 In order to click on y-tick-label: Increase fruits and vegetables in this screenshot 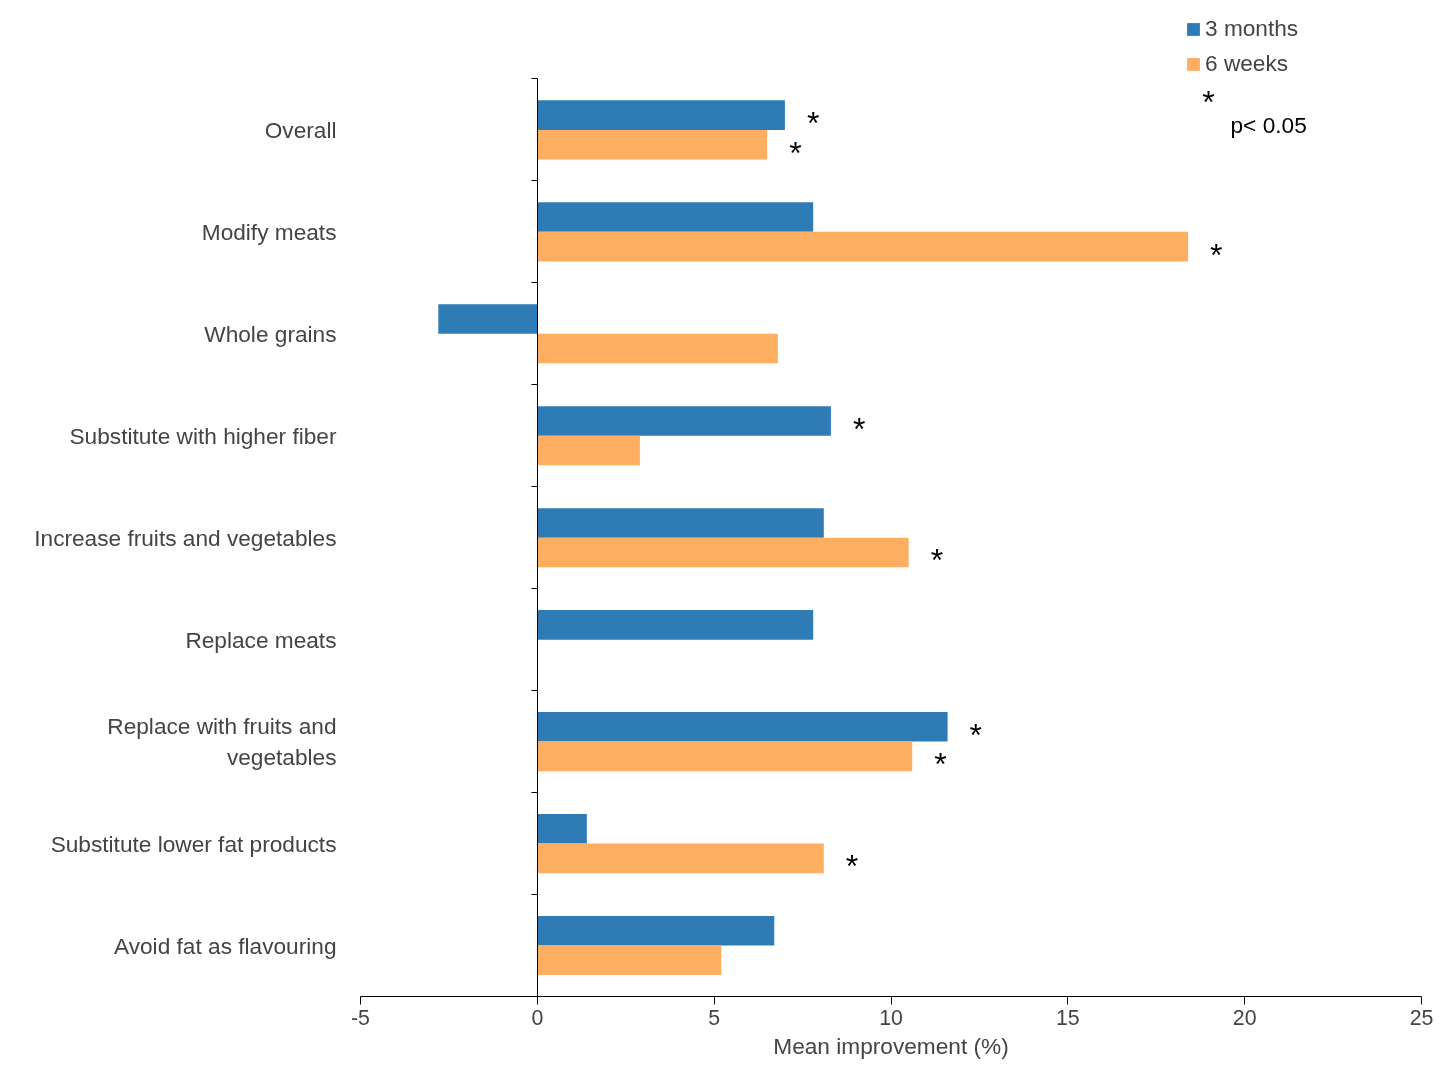, I will do `click(185, 537)`.